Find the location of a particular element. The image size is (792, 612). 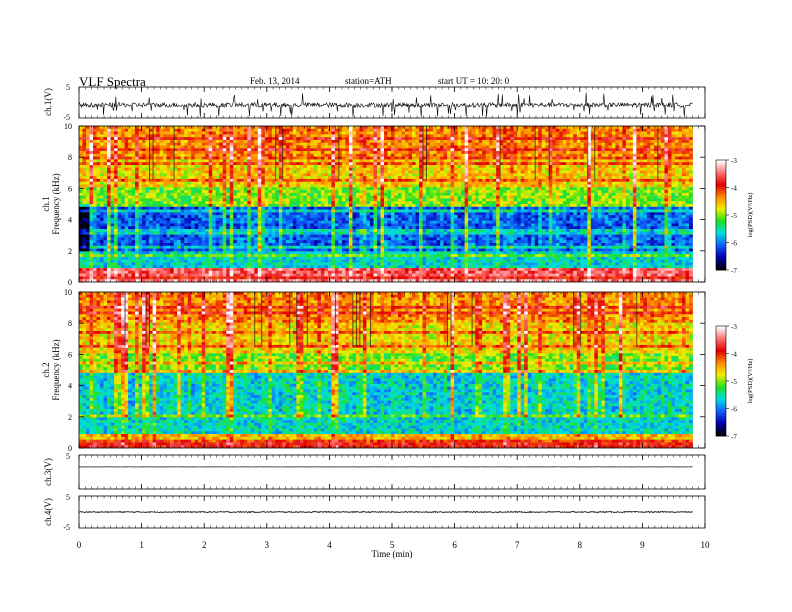

ch4-waveform-ylabel: ch.4(V) is located at coordinates (48, 512).